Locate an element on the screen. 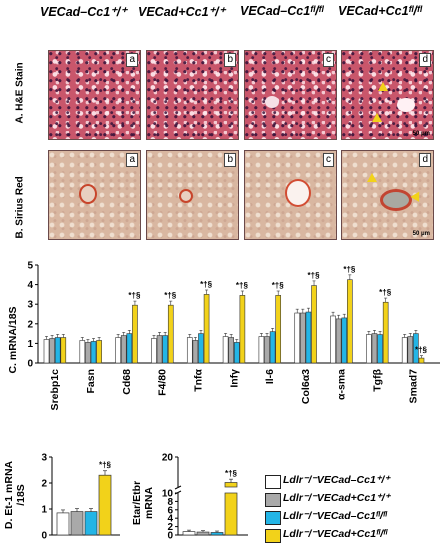  legend-label-1: Ldlr⁻/⁻VECad–Cc1⁺/⁺ is located at coordinates (336, 480).